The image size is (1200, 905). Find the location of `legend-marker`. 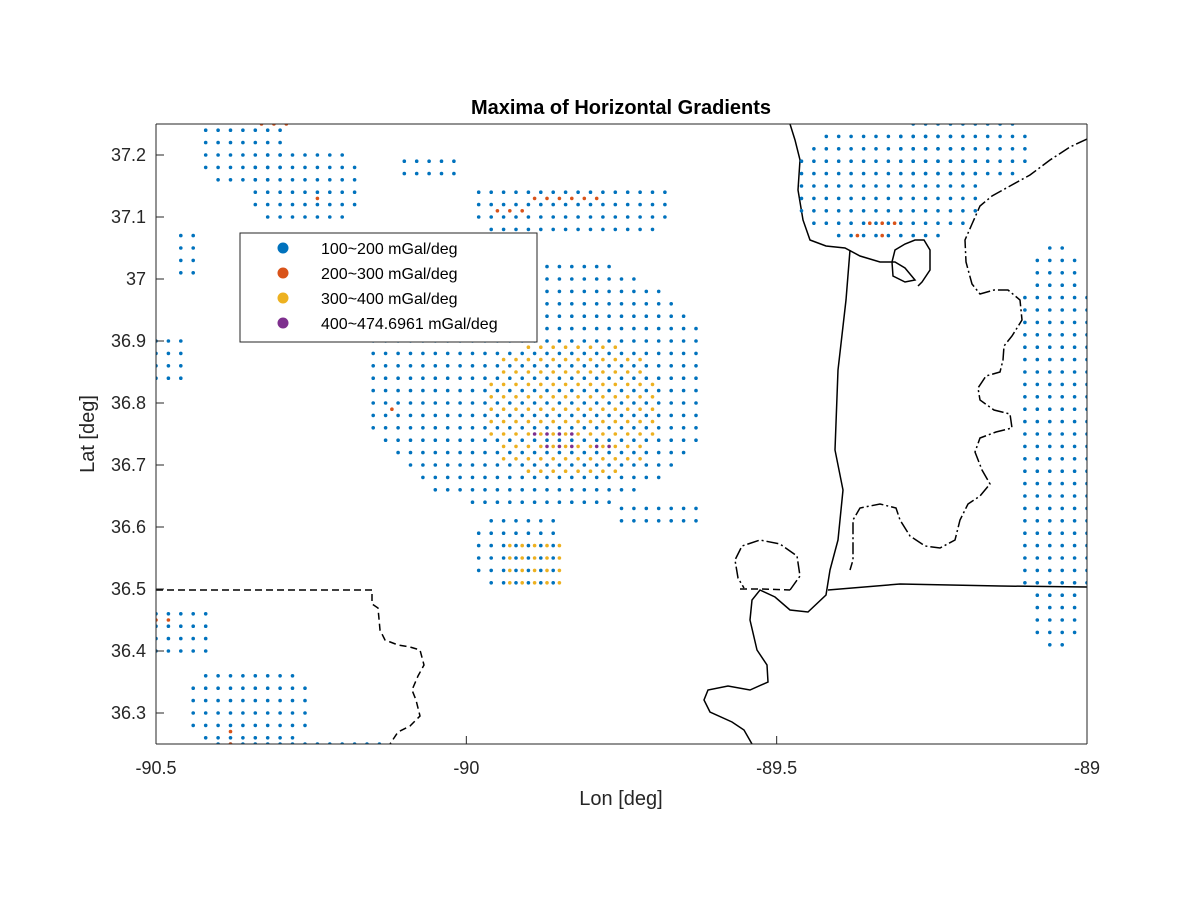

legend-marker is located at coordinates (283, 273).